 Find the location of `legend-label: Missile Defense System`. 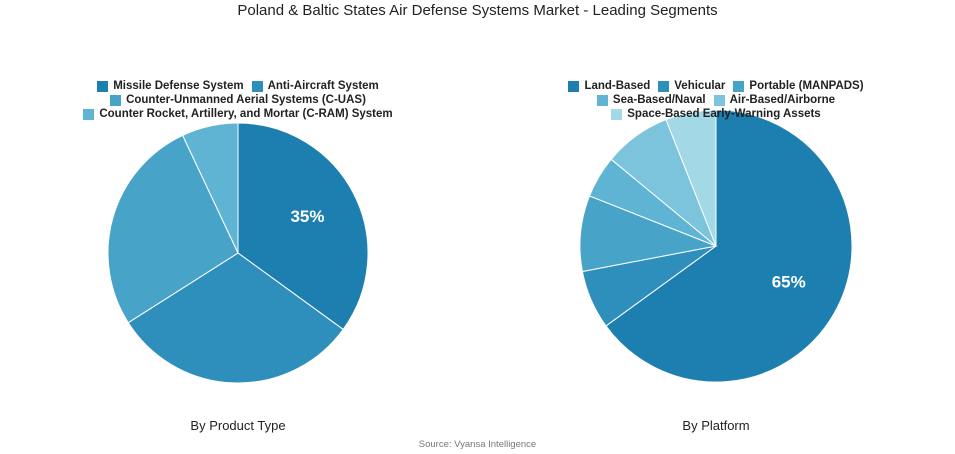

legend-label: Missile Defense System is located at coordinates (178, 86).